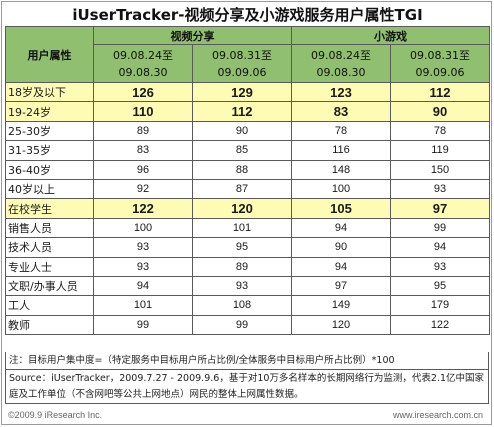 The height and width of the screenshot is (427, 494). I want to click on tgi-value: 96, so click(143, 169).